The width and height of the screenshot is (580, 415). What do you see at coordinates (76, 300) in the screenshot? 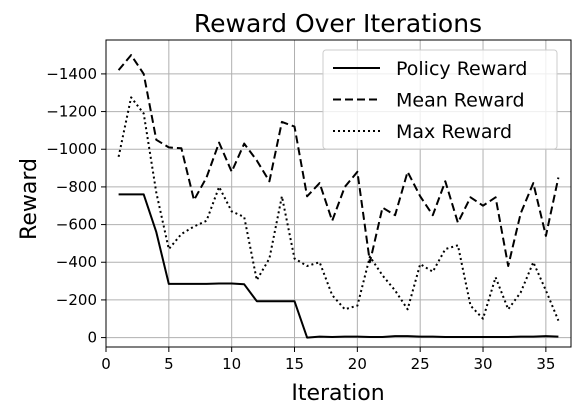
I see `y-tick-label: −200` at bounding box center [76, 300].